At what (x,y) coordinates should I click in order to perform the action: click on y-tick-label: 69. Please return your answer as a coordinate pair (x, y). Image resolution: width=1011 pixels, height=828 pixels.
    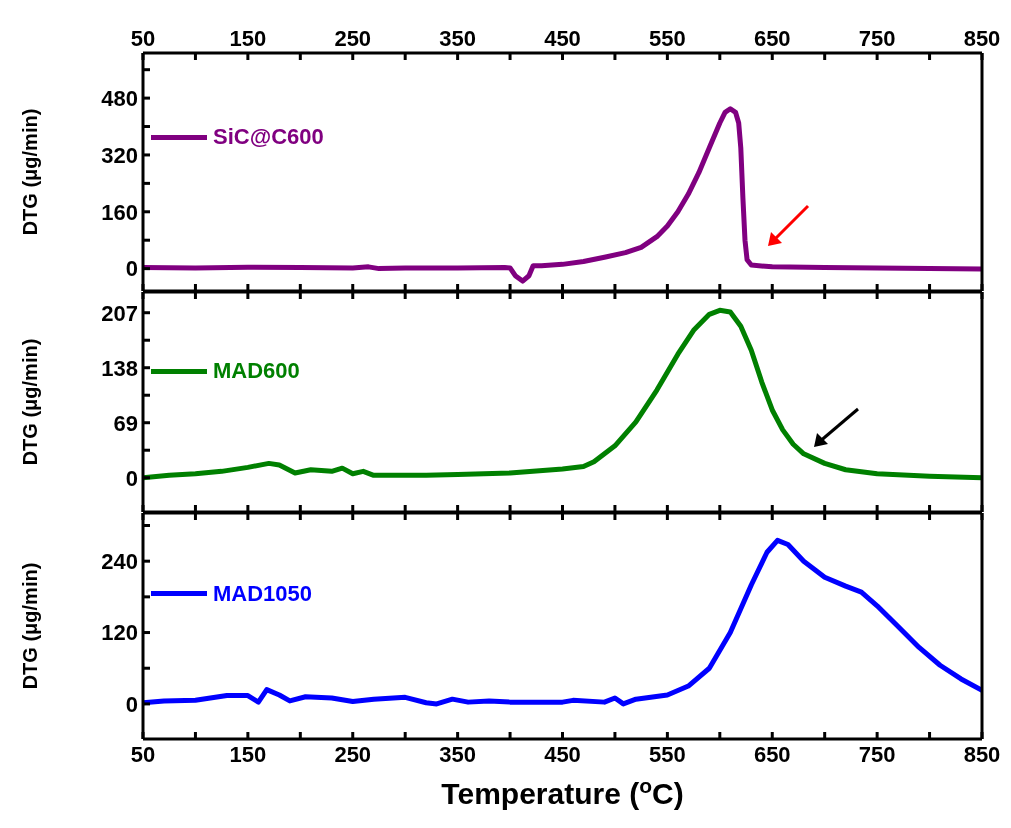
    Looking at the image, I should click on (125, 423).